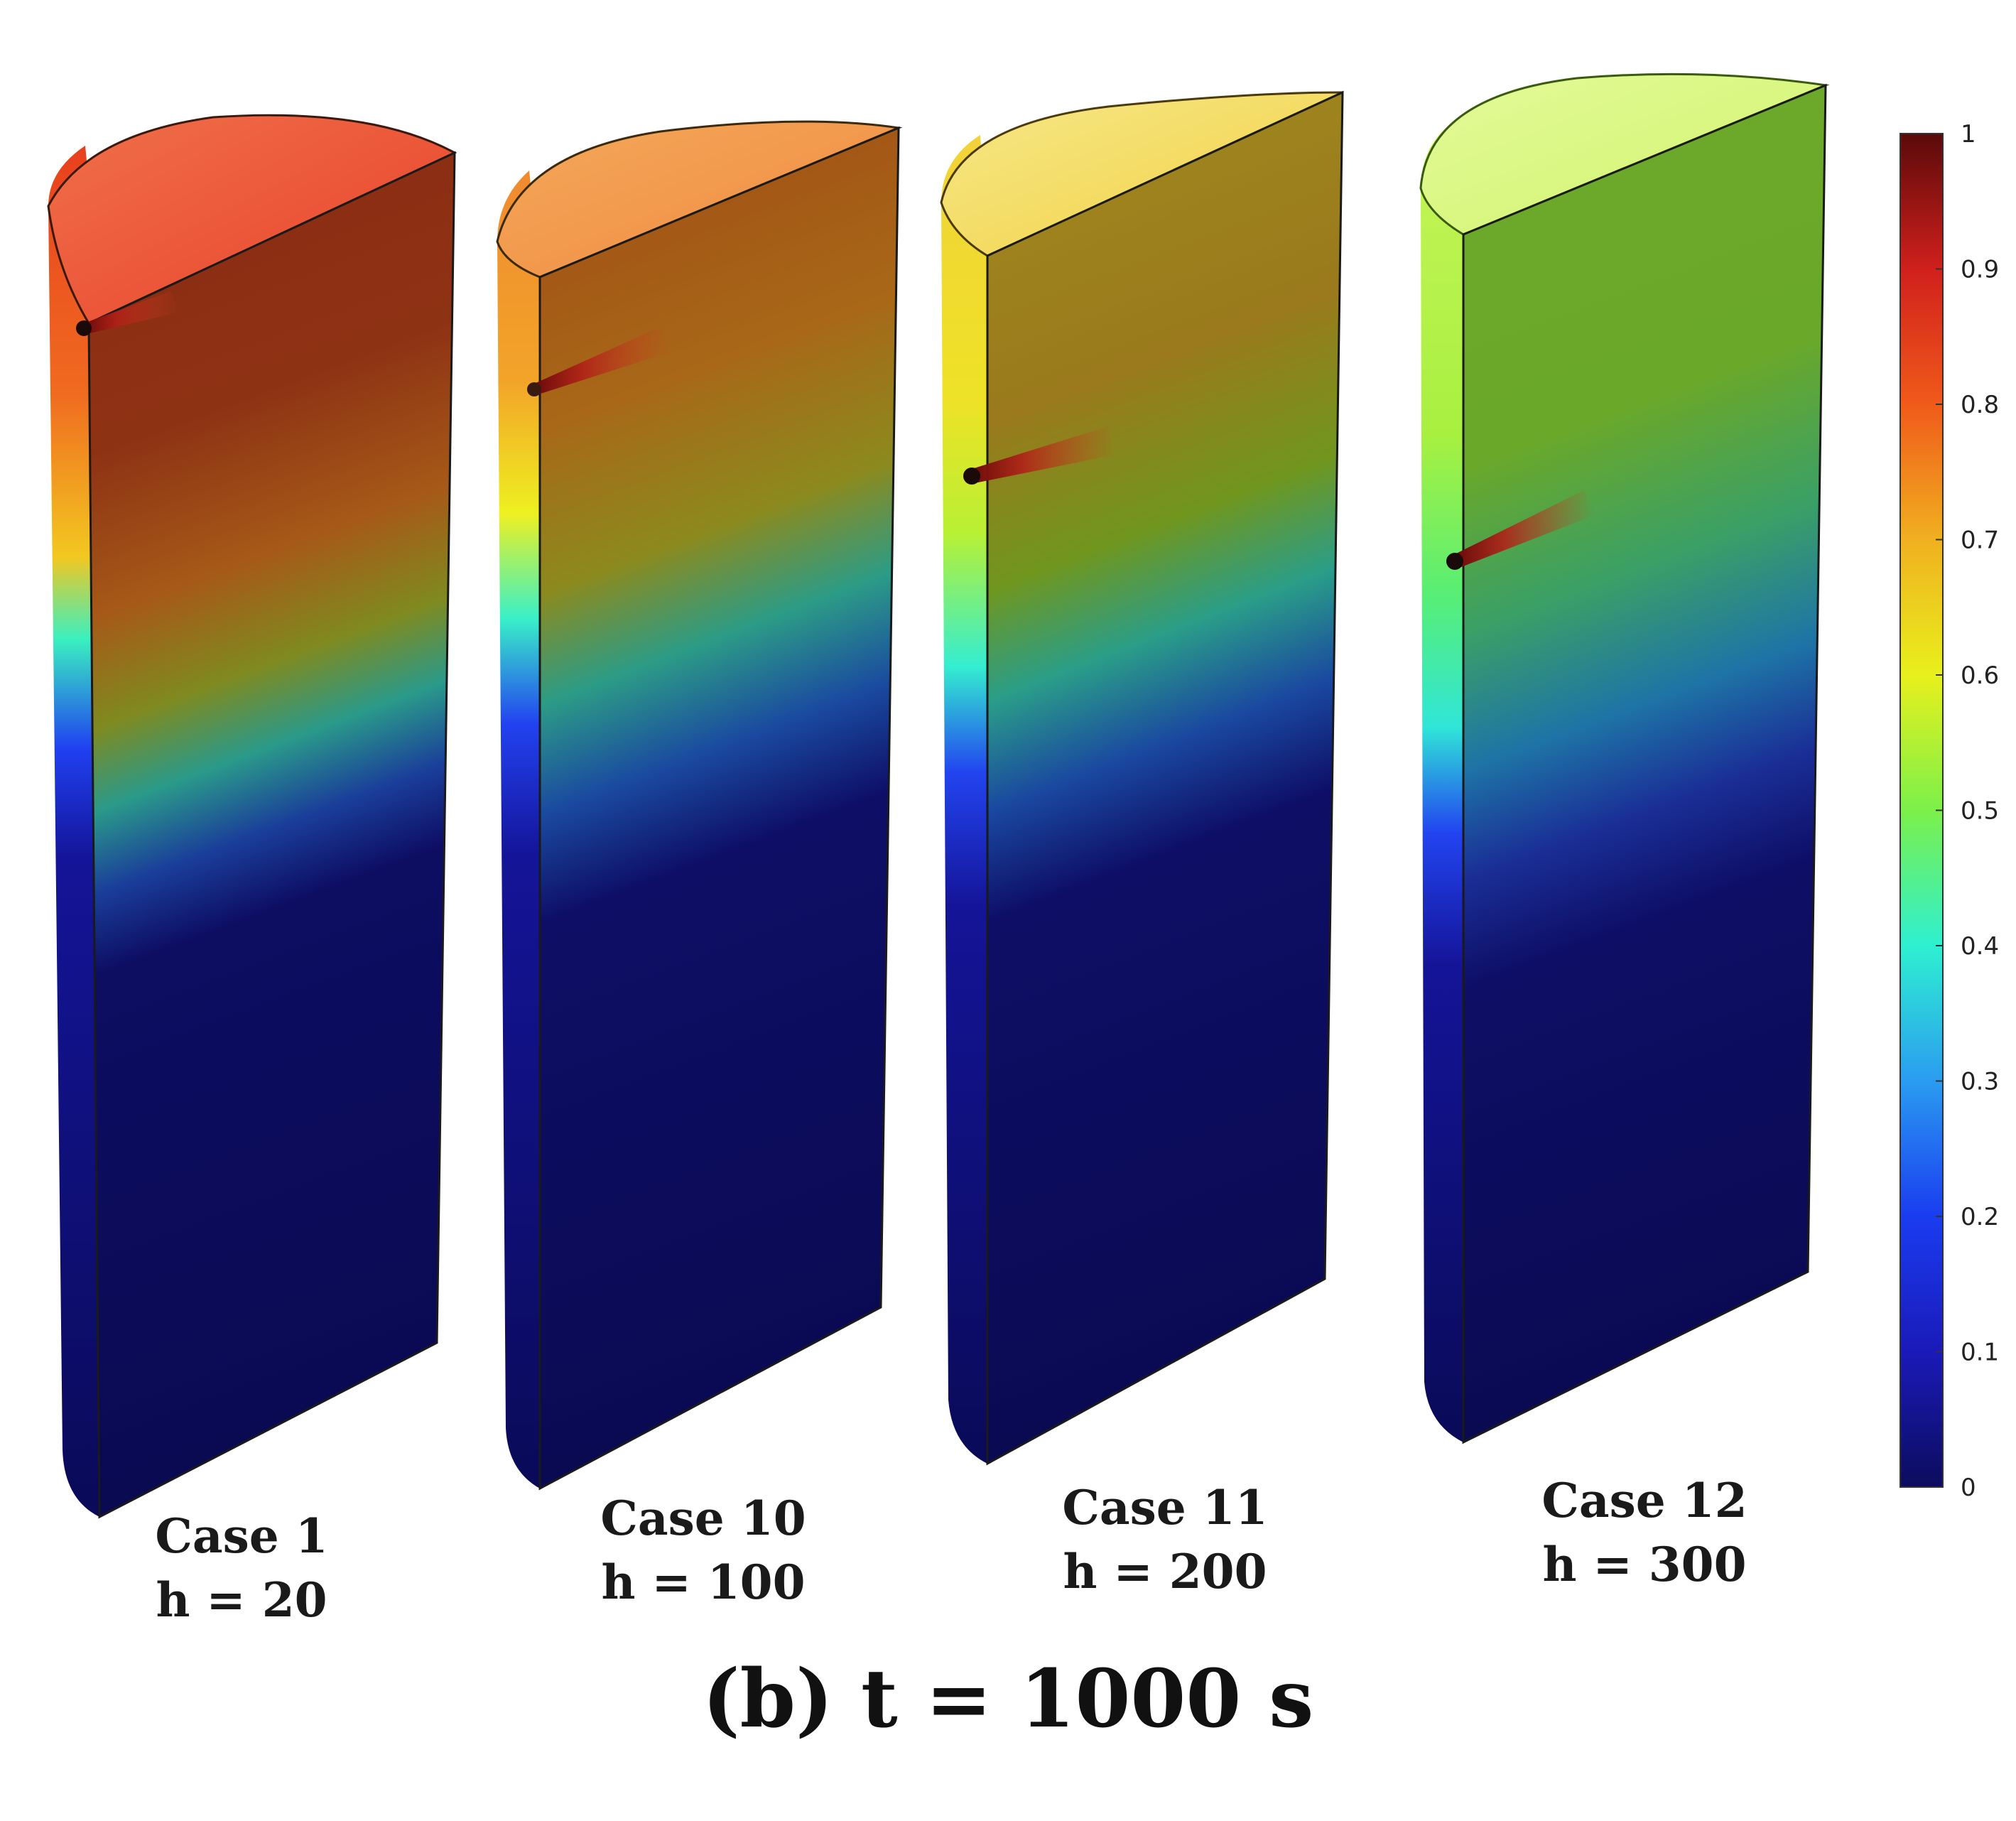 The height and width of the screenshot is (1821, 2016). I want to click on case-11-label: Case 11, so click(1164, 1507).